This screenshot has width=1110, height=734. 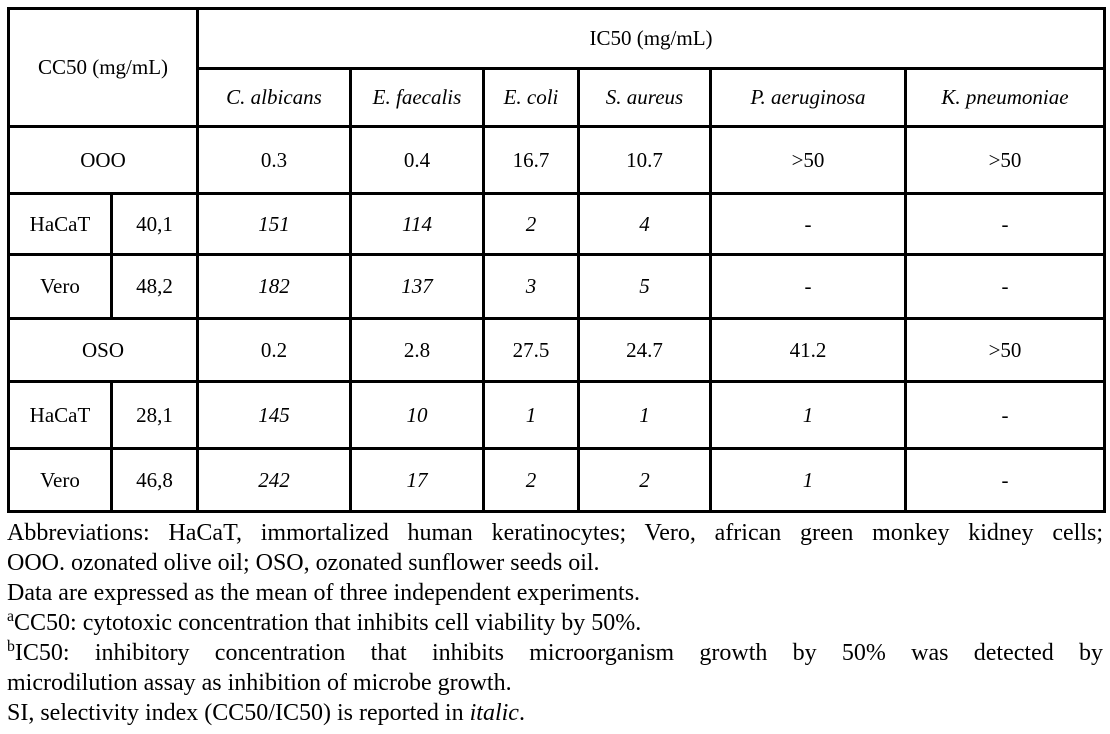 I want to click on ooo-hacat-si-albicans: 151, so click(x=274, y=224).